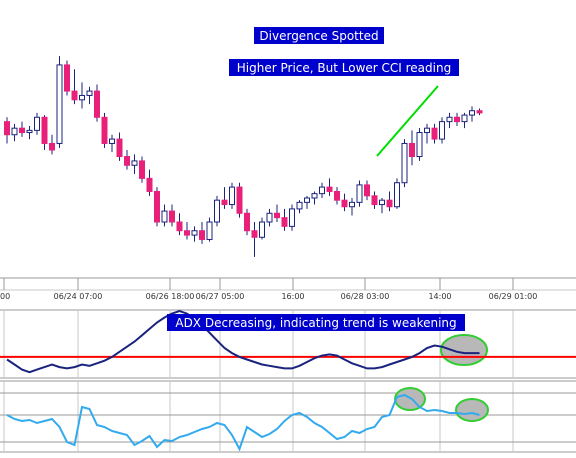  I want to click on annotation-higher-price-bg, so click(344, 67).